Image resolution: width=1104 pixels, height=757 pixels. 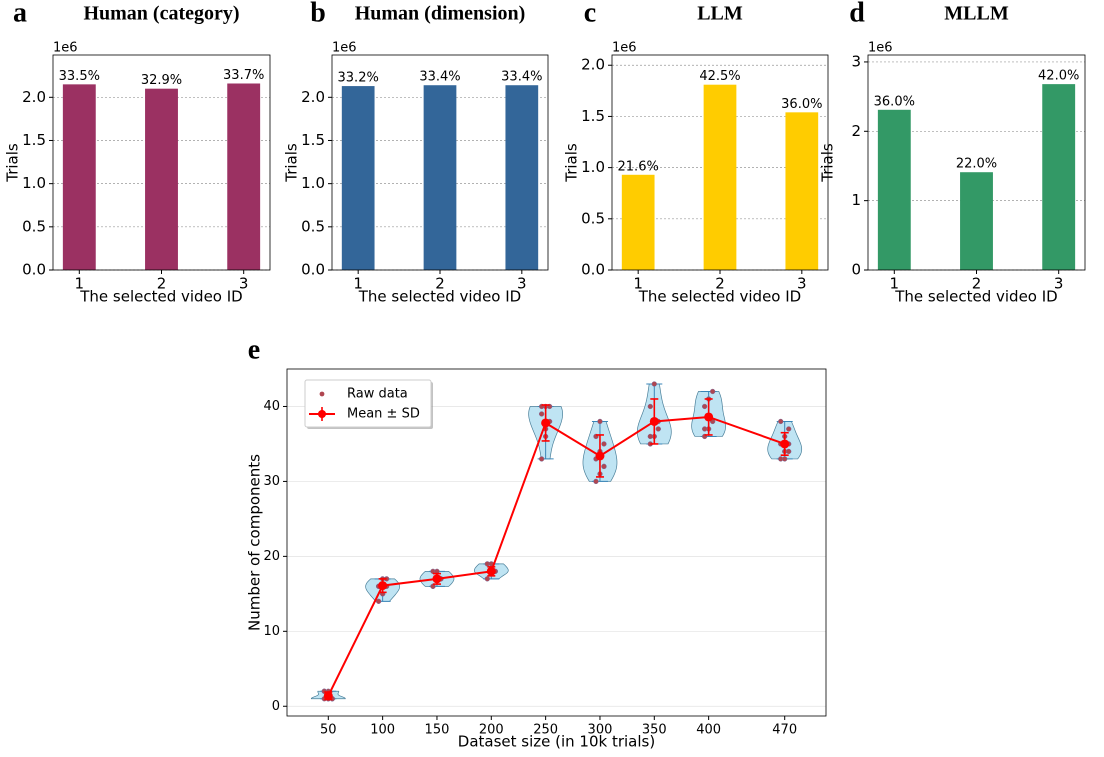 I want to click on y-tick-label: 1, so click(x=856, y=200).